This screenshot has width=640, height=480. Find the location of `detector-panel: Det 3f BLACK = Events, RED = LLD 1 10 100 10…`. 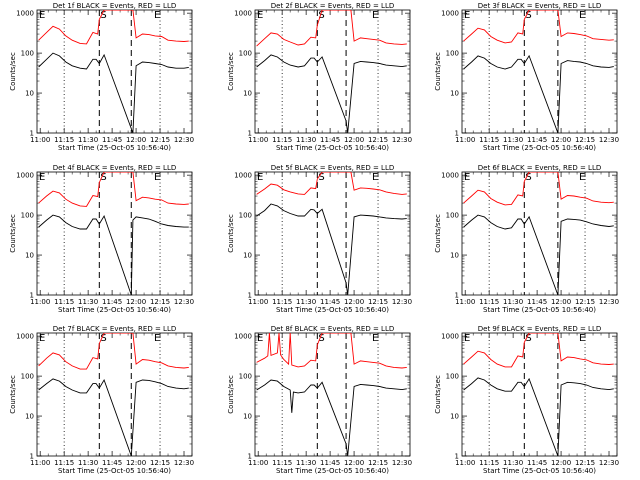

detector-panel: Det 3f BLACK = Events, RED = LLD 1 10 100 10… is located at coordinates (526, 77).